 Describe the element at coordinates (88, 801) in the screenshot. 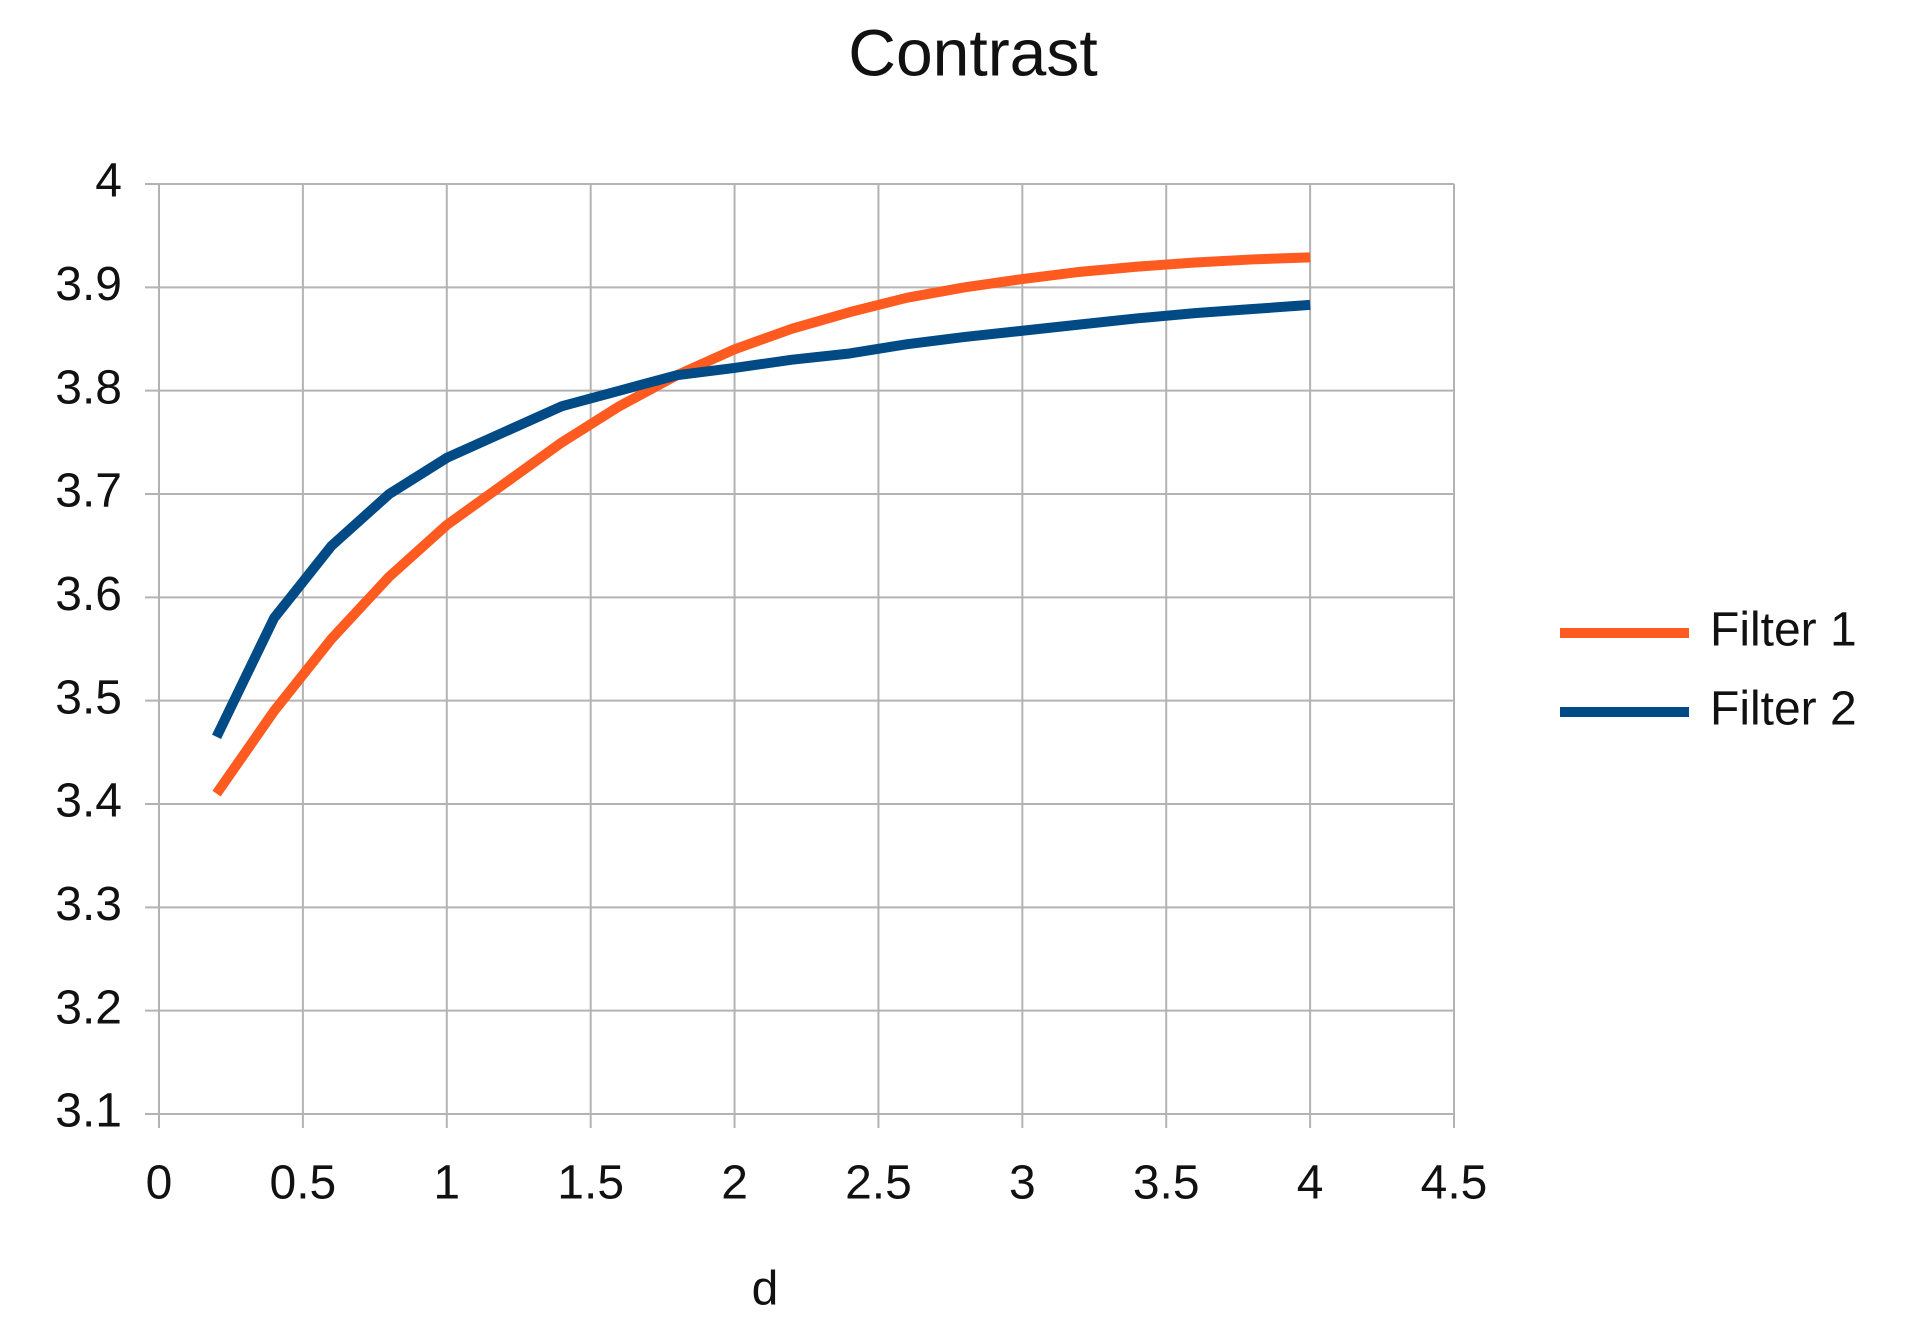

I see `y-tick-label: 3.4` at that location.